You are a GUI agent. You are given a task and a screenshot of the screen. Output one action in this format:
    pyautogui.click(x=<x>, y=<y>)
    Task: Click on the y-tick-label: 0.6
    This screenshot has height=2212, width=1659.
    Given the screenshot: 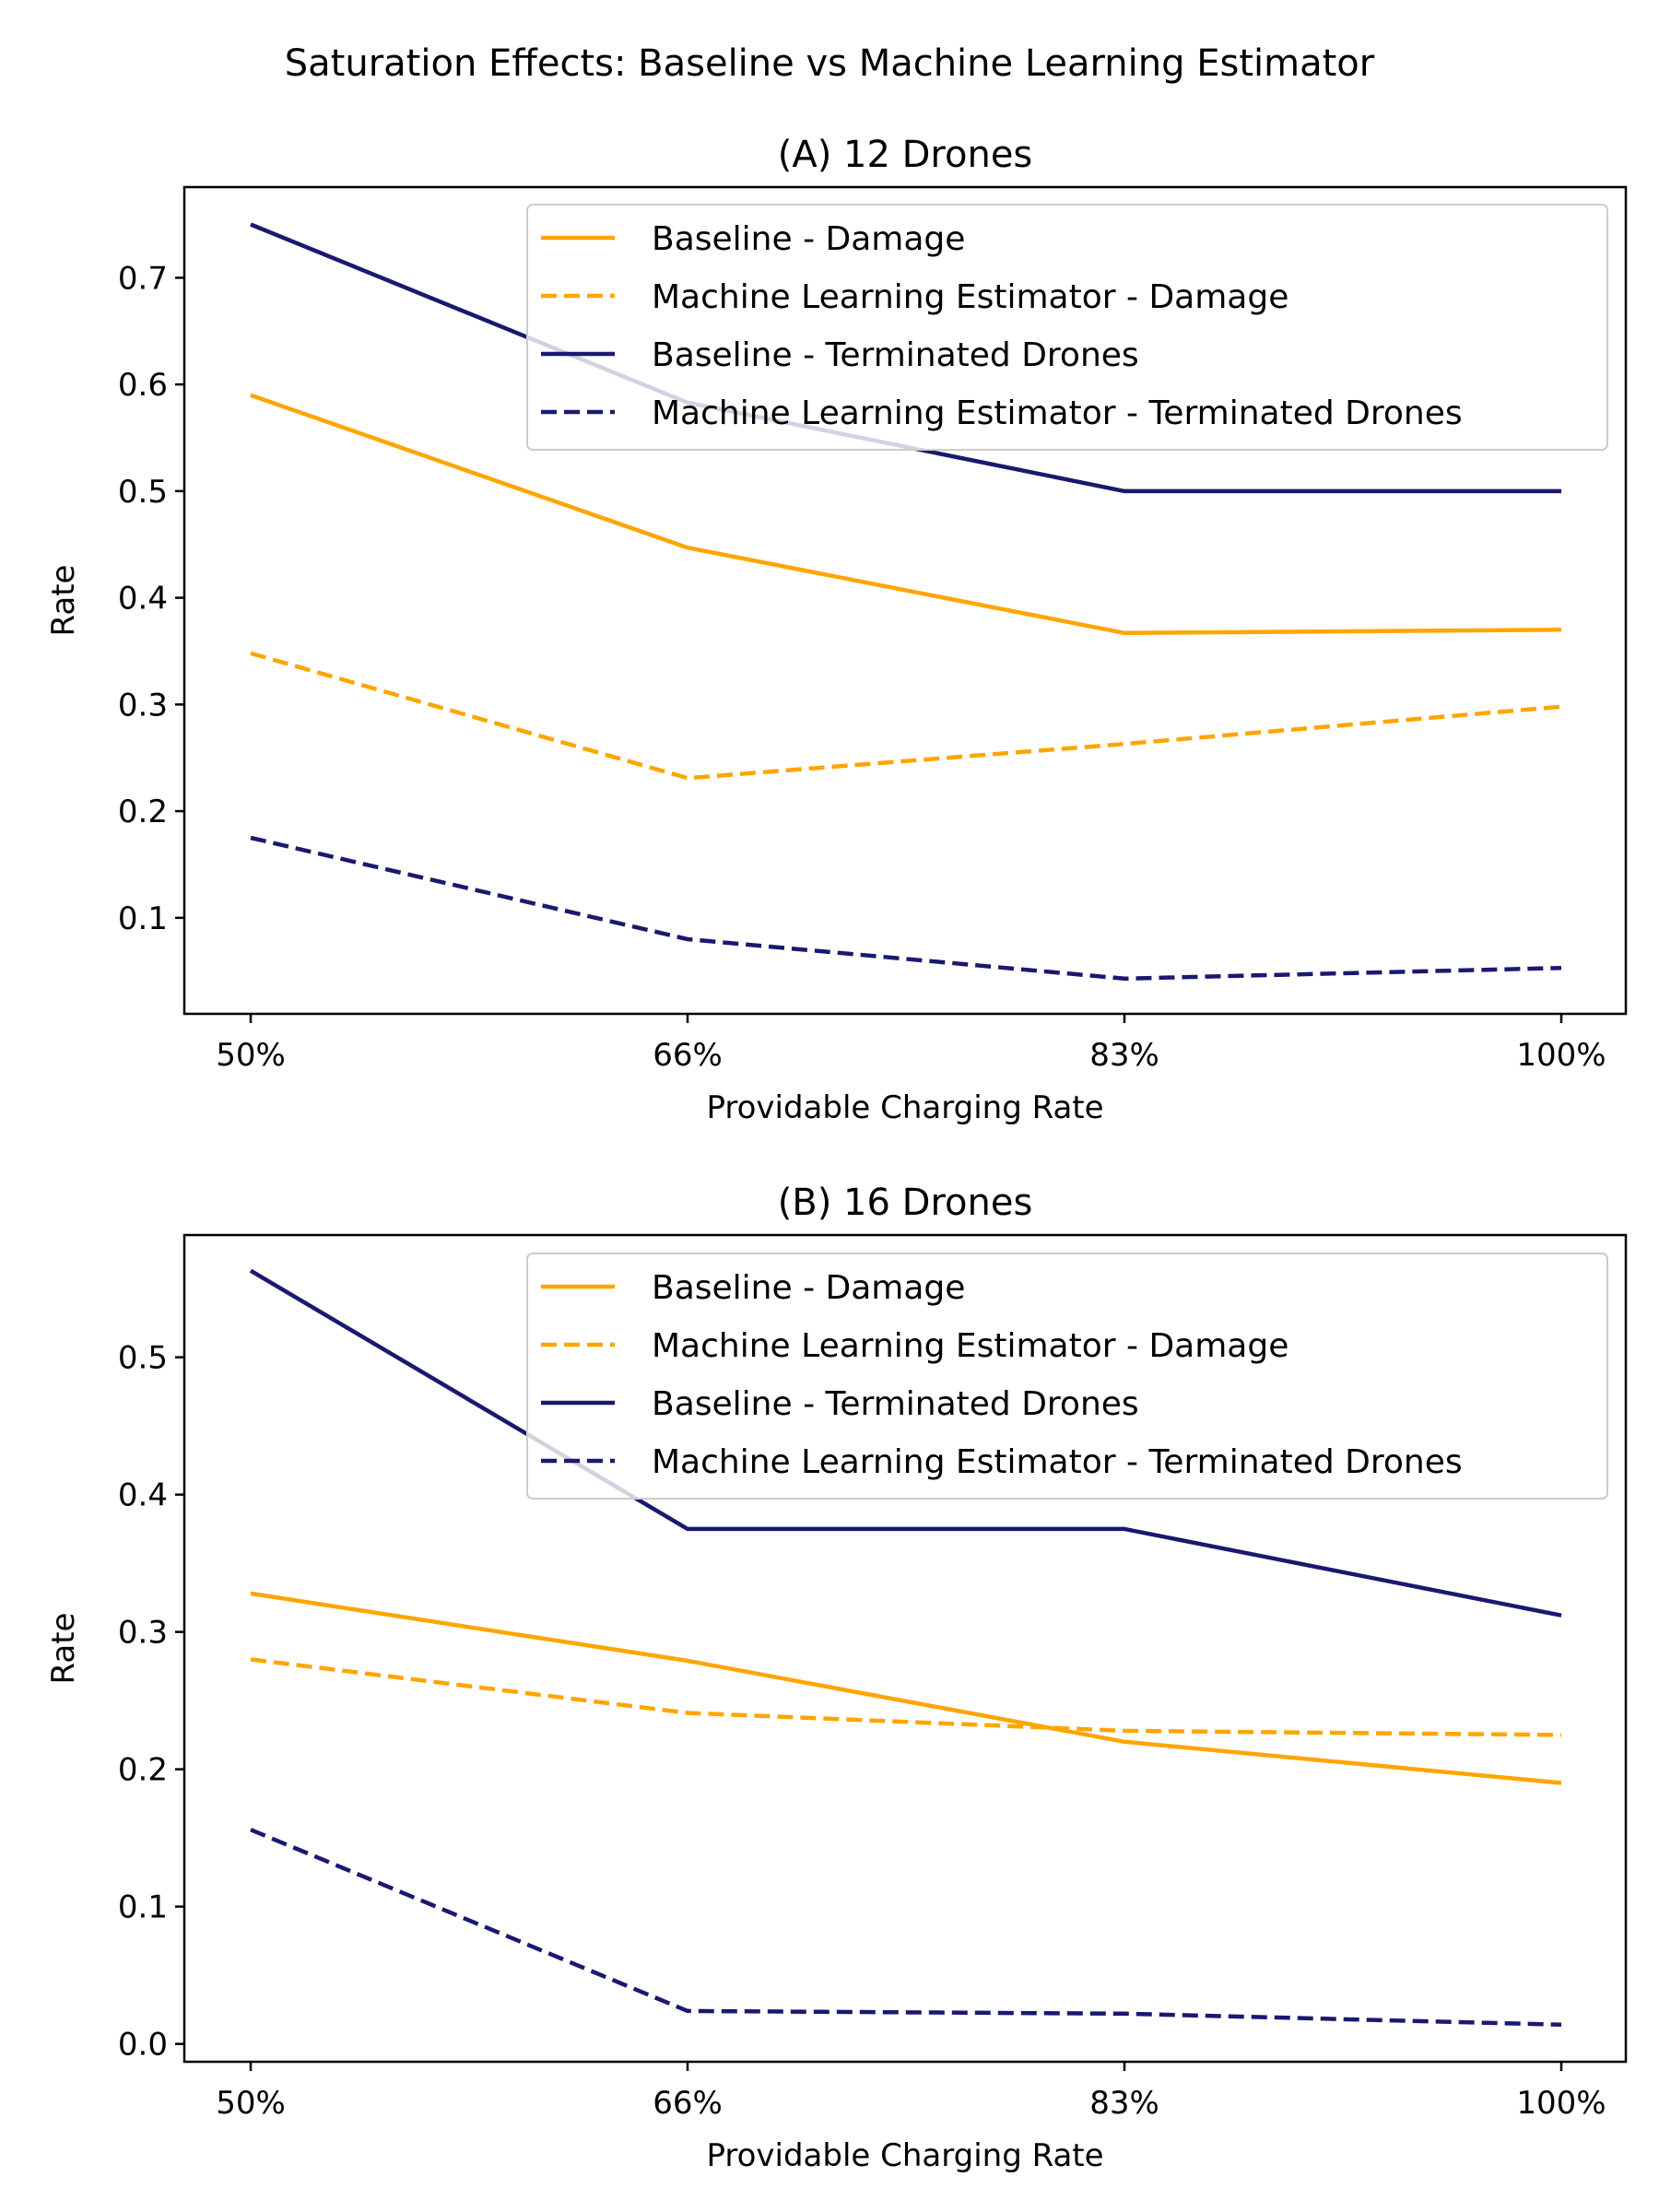 What is the action you would take?
    pyautogui.click(x=143, y=385)
    